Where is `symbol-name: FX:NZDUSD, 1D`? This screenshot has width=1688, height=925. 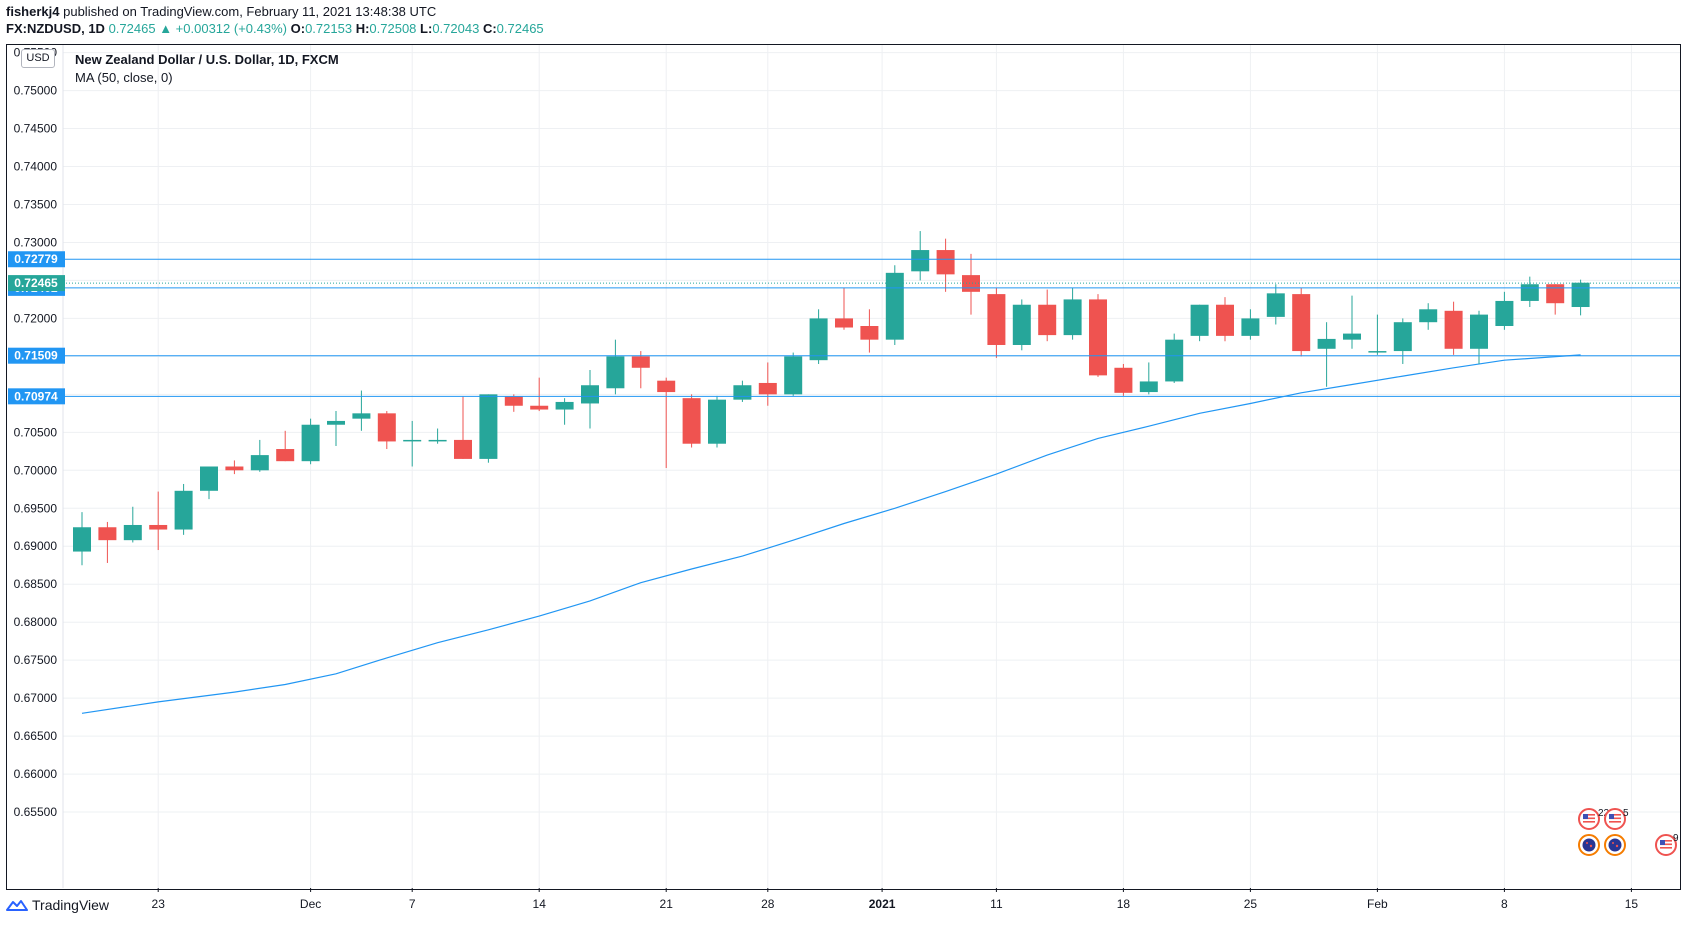 symbol-name: FX:NZDUSD, 1D is located at coordinates (55, 28).